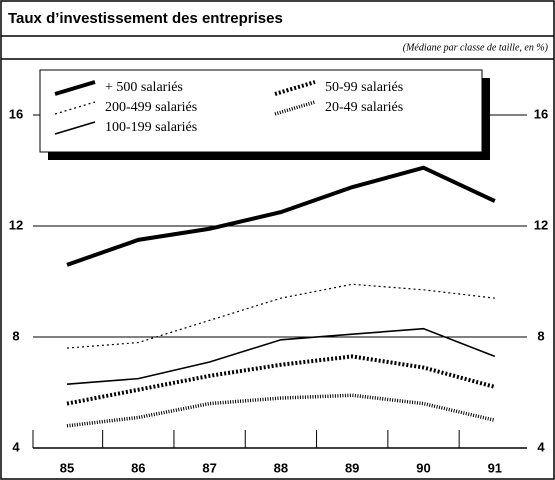  I want to click on x-tick-label: 90, so click(423, 467).